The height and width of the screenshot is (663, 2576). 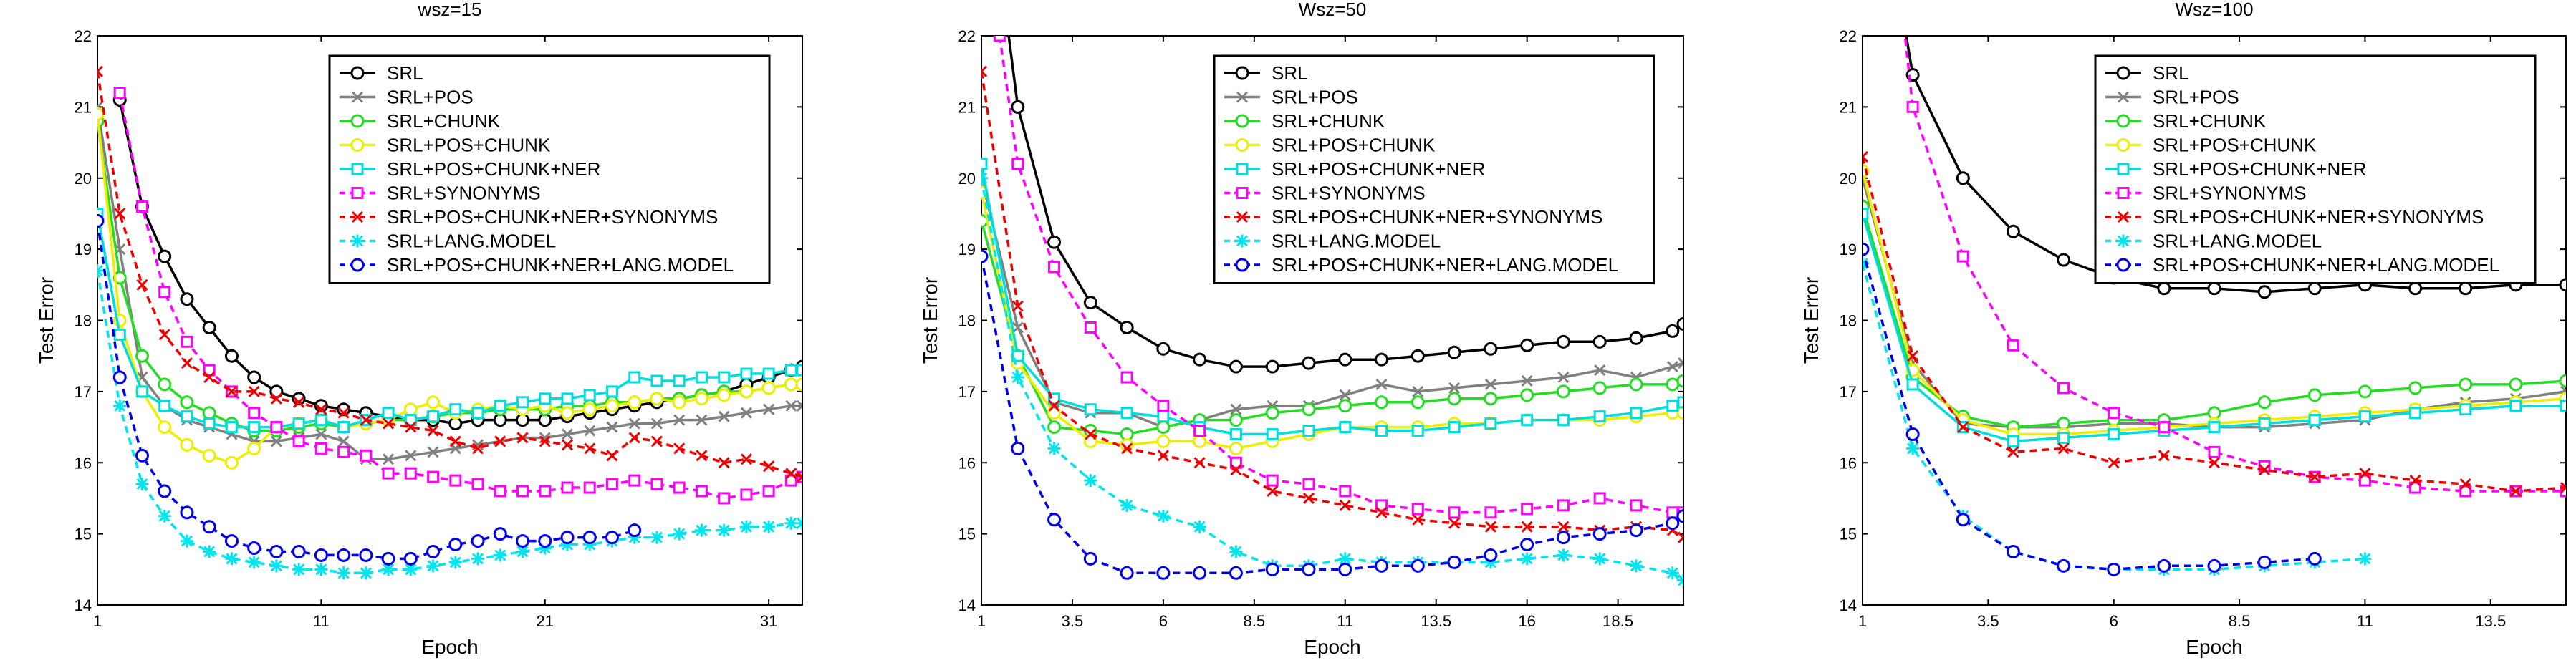 I want to click on x-tick-label: 6, so click(x=2114, y=621).